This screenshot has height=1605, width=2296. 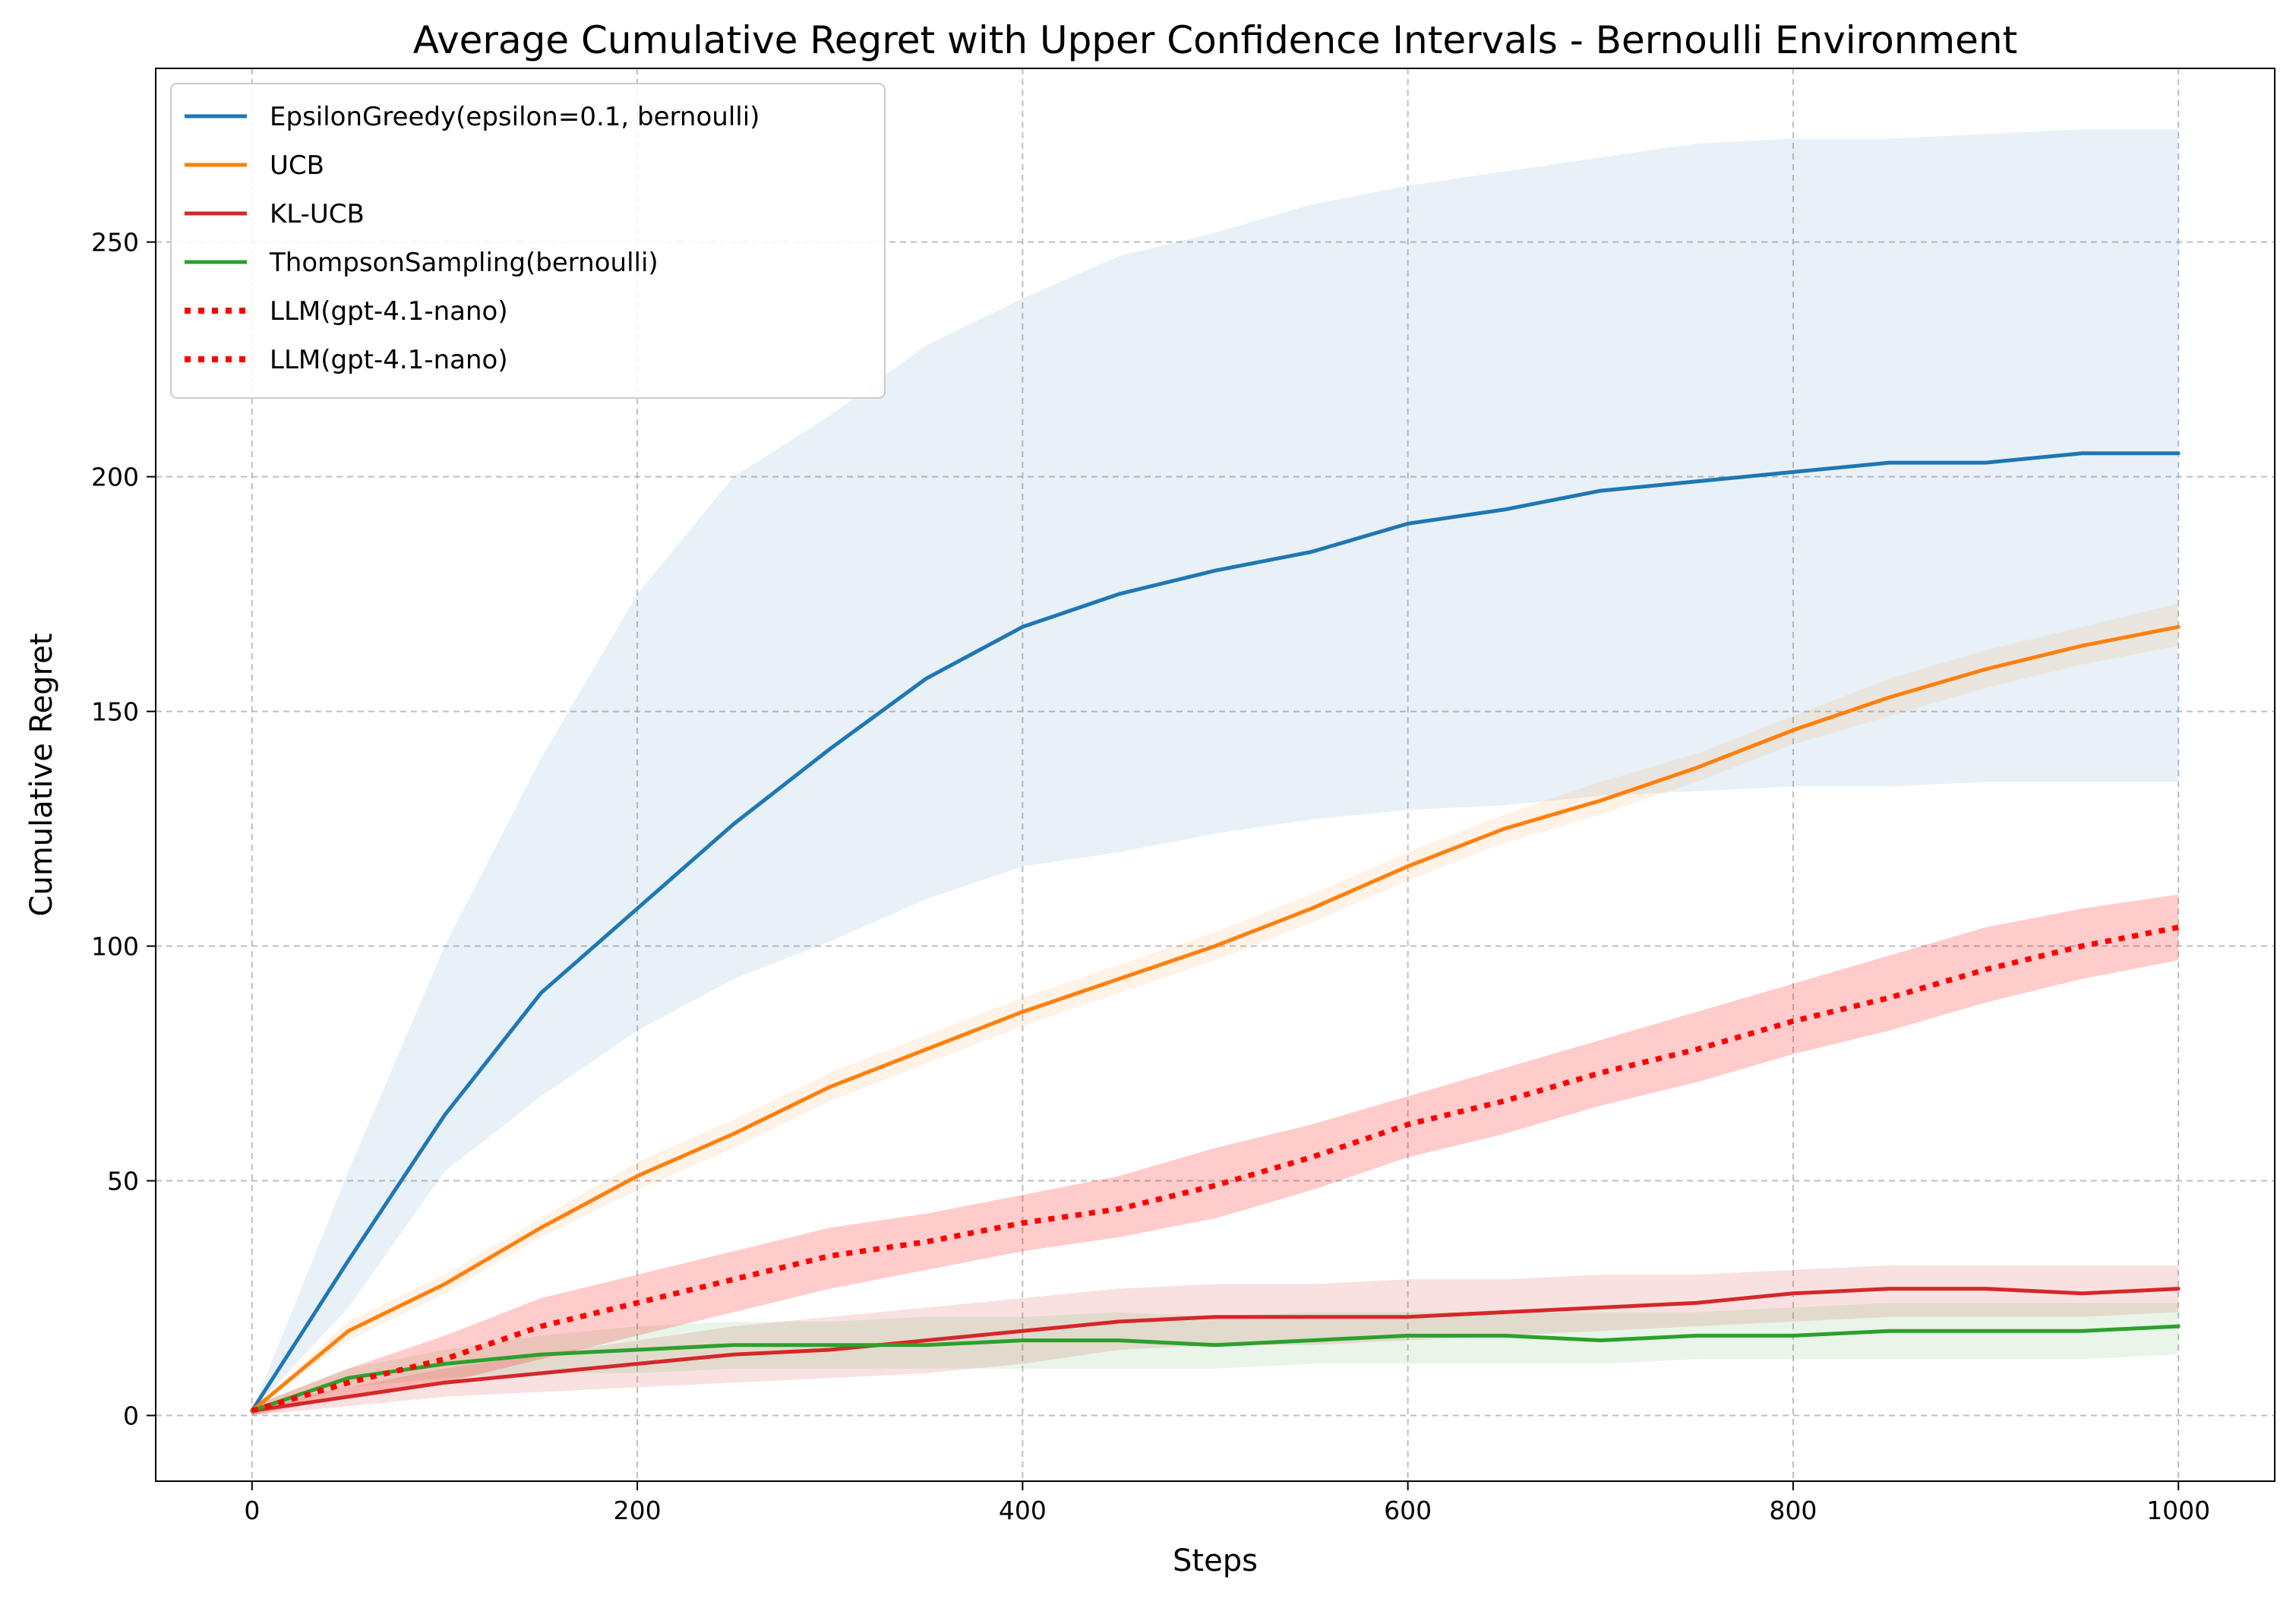 I want to click on y-tick-label: 0, so click(x=131, y=1415).